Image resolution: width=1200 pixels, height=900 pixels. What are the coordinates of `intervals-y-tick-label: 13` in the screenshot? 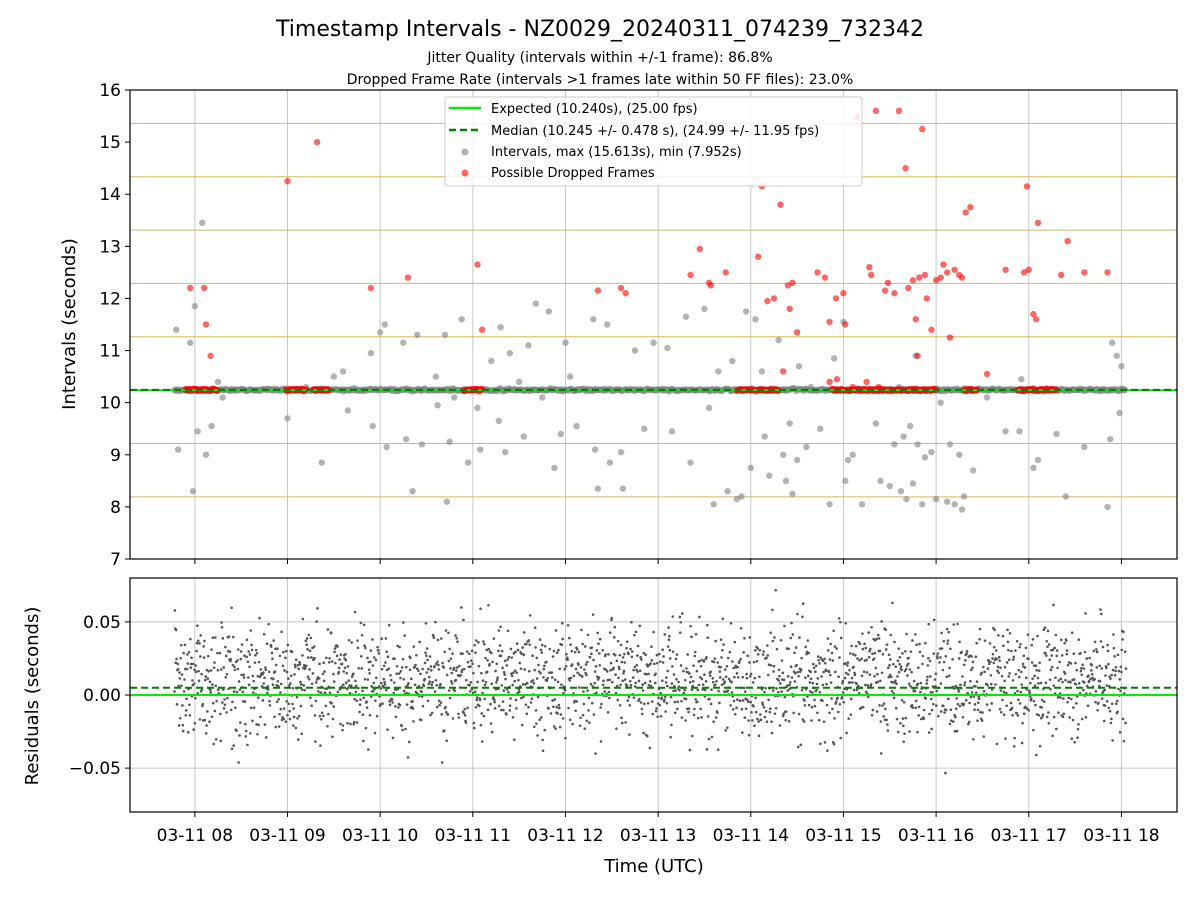 It's located at (110, 247).